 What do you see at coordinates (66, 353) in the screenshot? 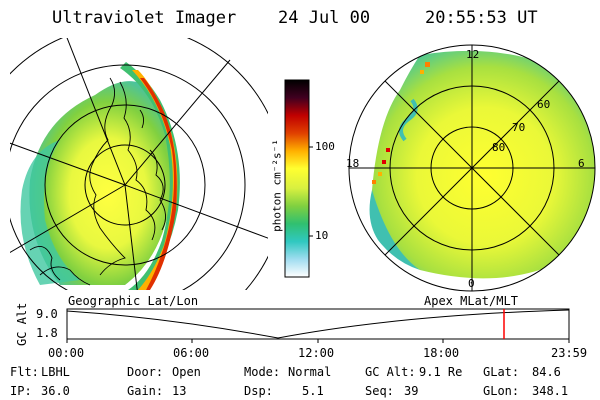
I see `timeline-xtick-0000: 00:00` at bounding box center [66, 353].